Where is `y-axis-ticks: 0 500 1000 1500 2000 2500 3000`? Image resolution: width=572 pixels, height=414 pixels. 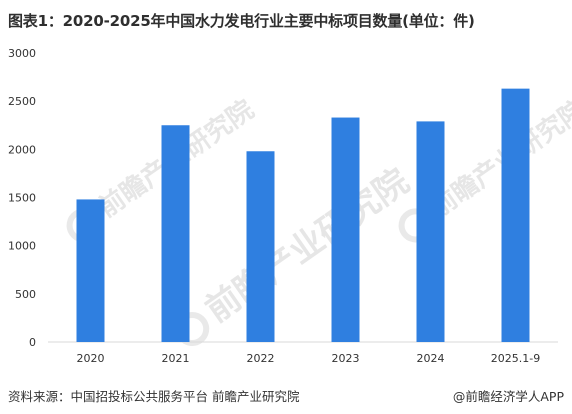
y-axis-ticks: 0 500 1000 1500 2000 2500 3000 is located at coordinates (22, 198).